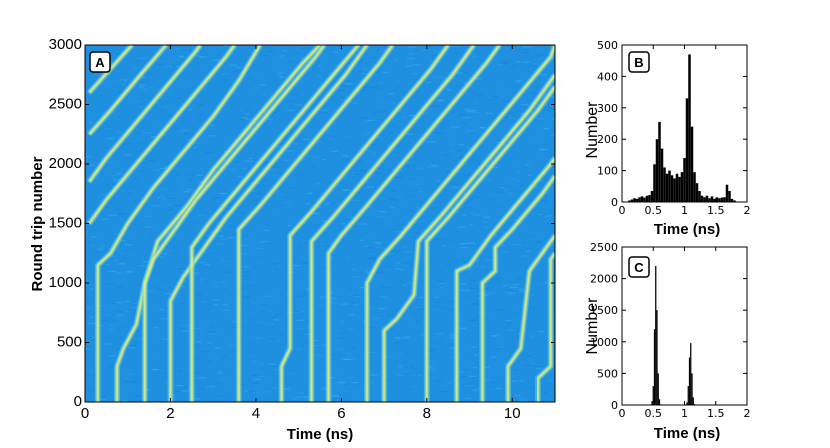  I want to click on y-tick-label: 1000, so click(604, 342).